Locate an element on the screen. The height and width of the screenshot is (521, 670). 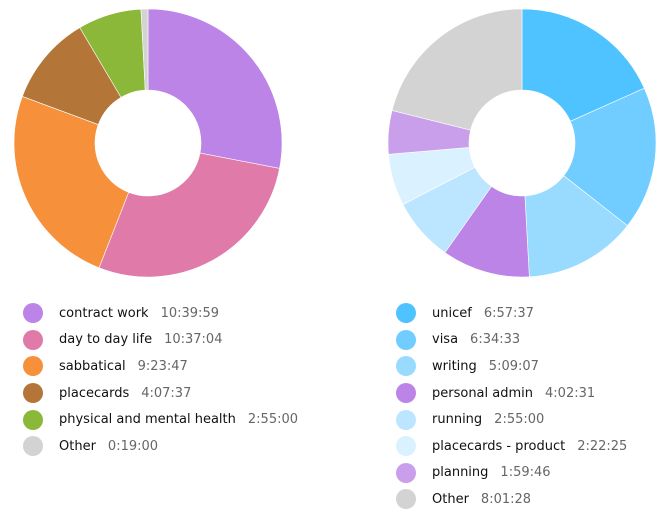
legend-value: 10:39:59 is located at coordinates (189, 313).